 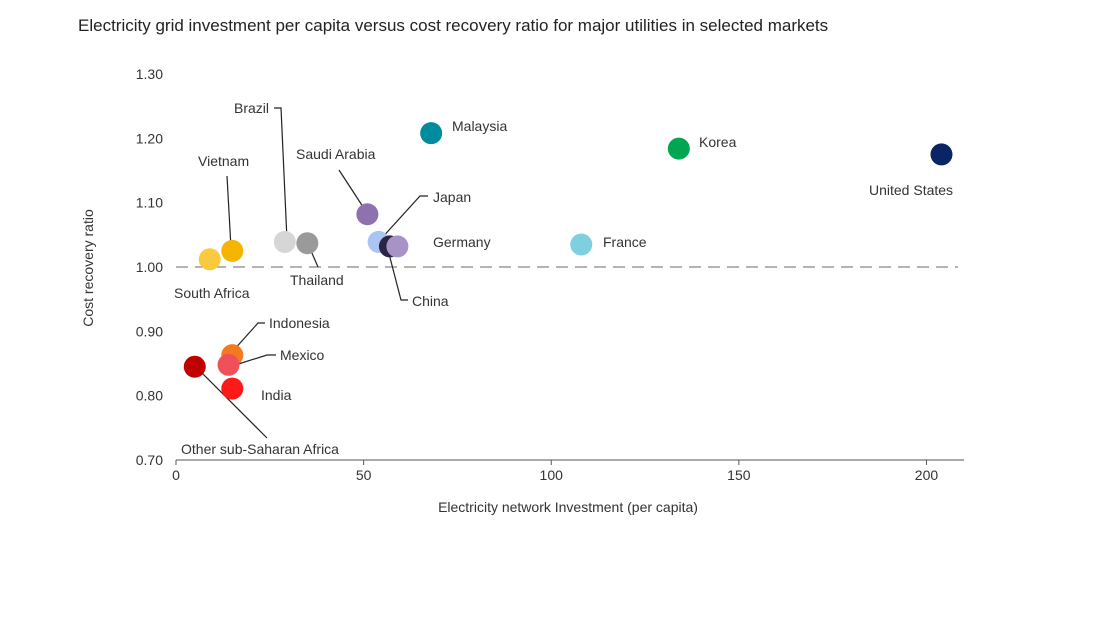 What do you see at coordinates (232, 403) in the screenshot?
I see `leader-other-sub-saharan-africa` at bounding box center [232, 403].